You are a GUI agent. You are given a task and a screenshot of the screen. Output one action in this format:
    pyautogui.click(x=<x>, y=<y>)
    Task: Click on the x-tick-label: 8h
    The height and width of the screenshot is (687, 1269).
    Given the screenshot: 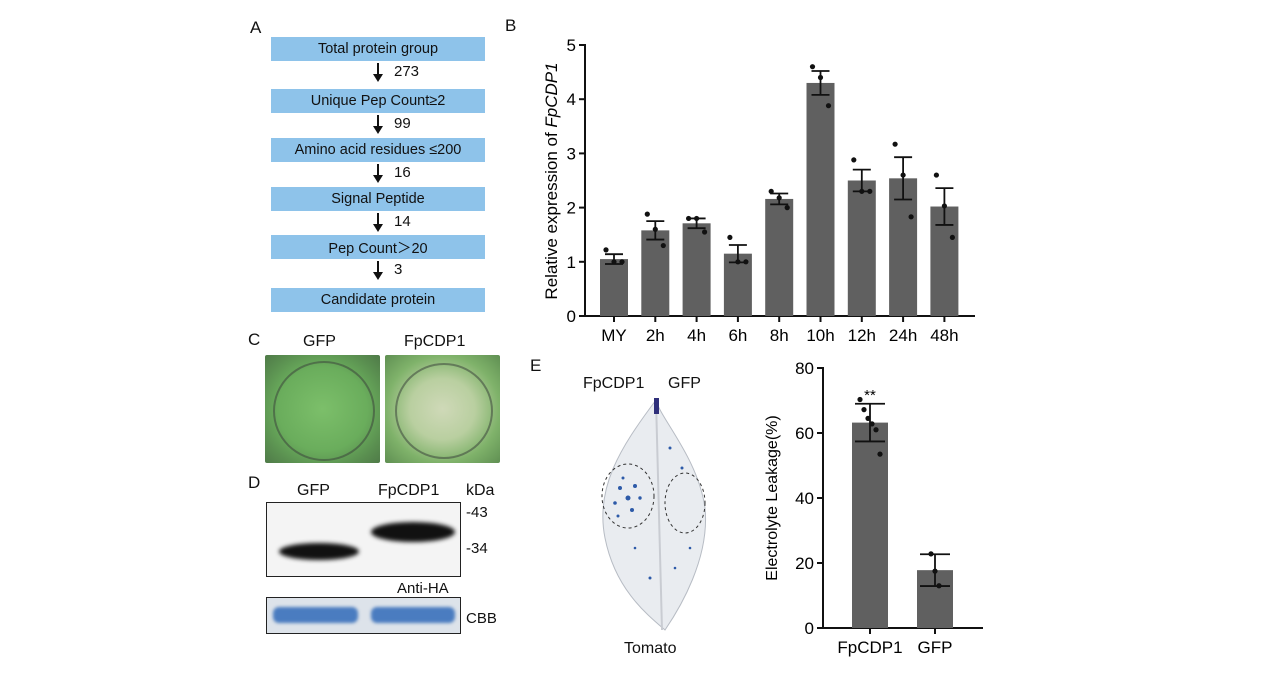 What is the action you would take?
    pyautogui.click(x=779, y=335)
    